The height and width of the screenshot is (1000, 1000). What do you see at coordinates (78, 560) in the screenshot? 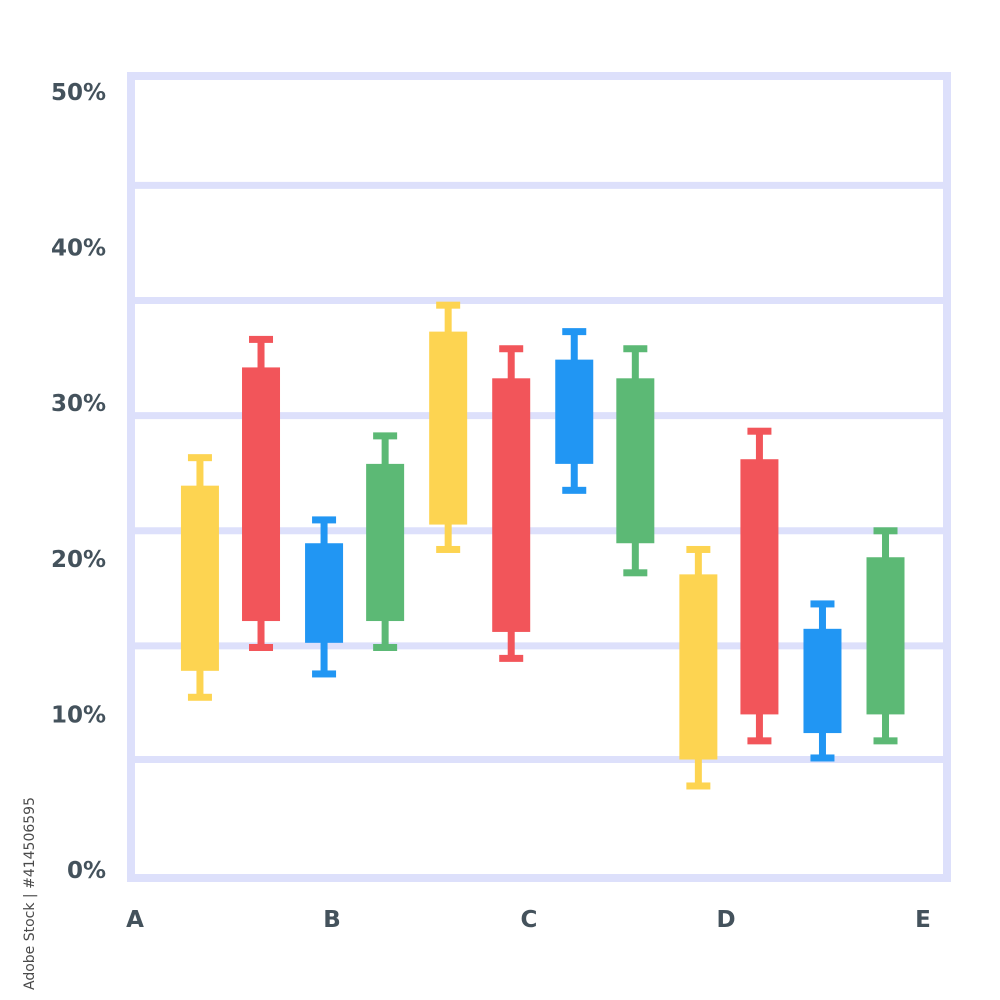
I see `y-tick-label: 20%` at bounding box center [78, 560].